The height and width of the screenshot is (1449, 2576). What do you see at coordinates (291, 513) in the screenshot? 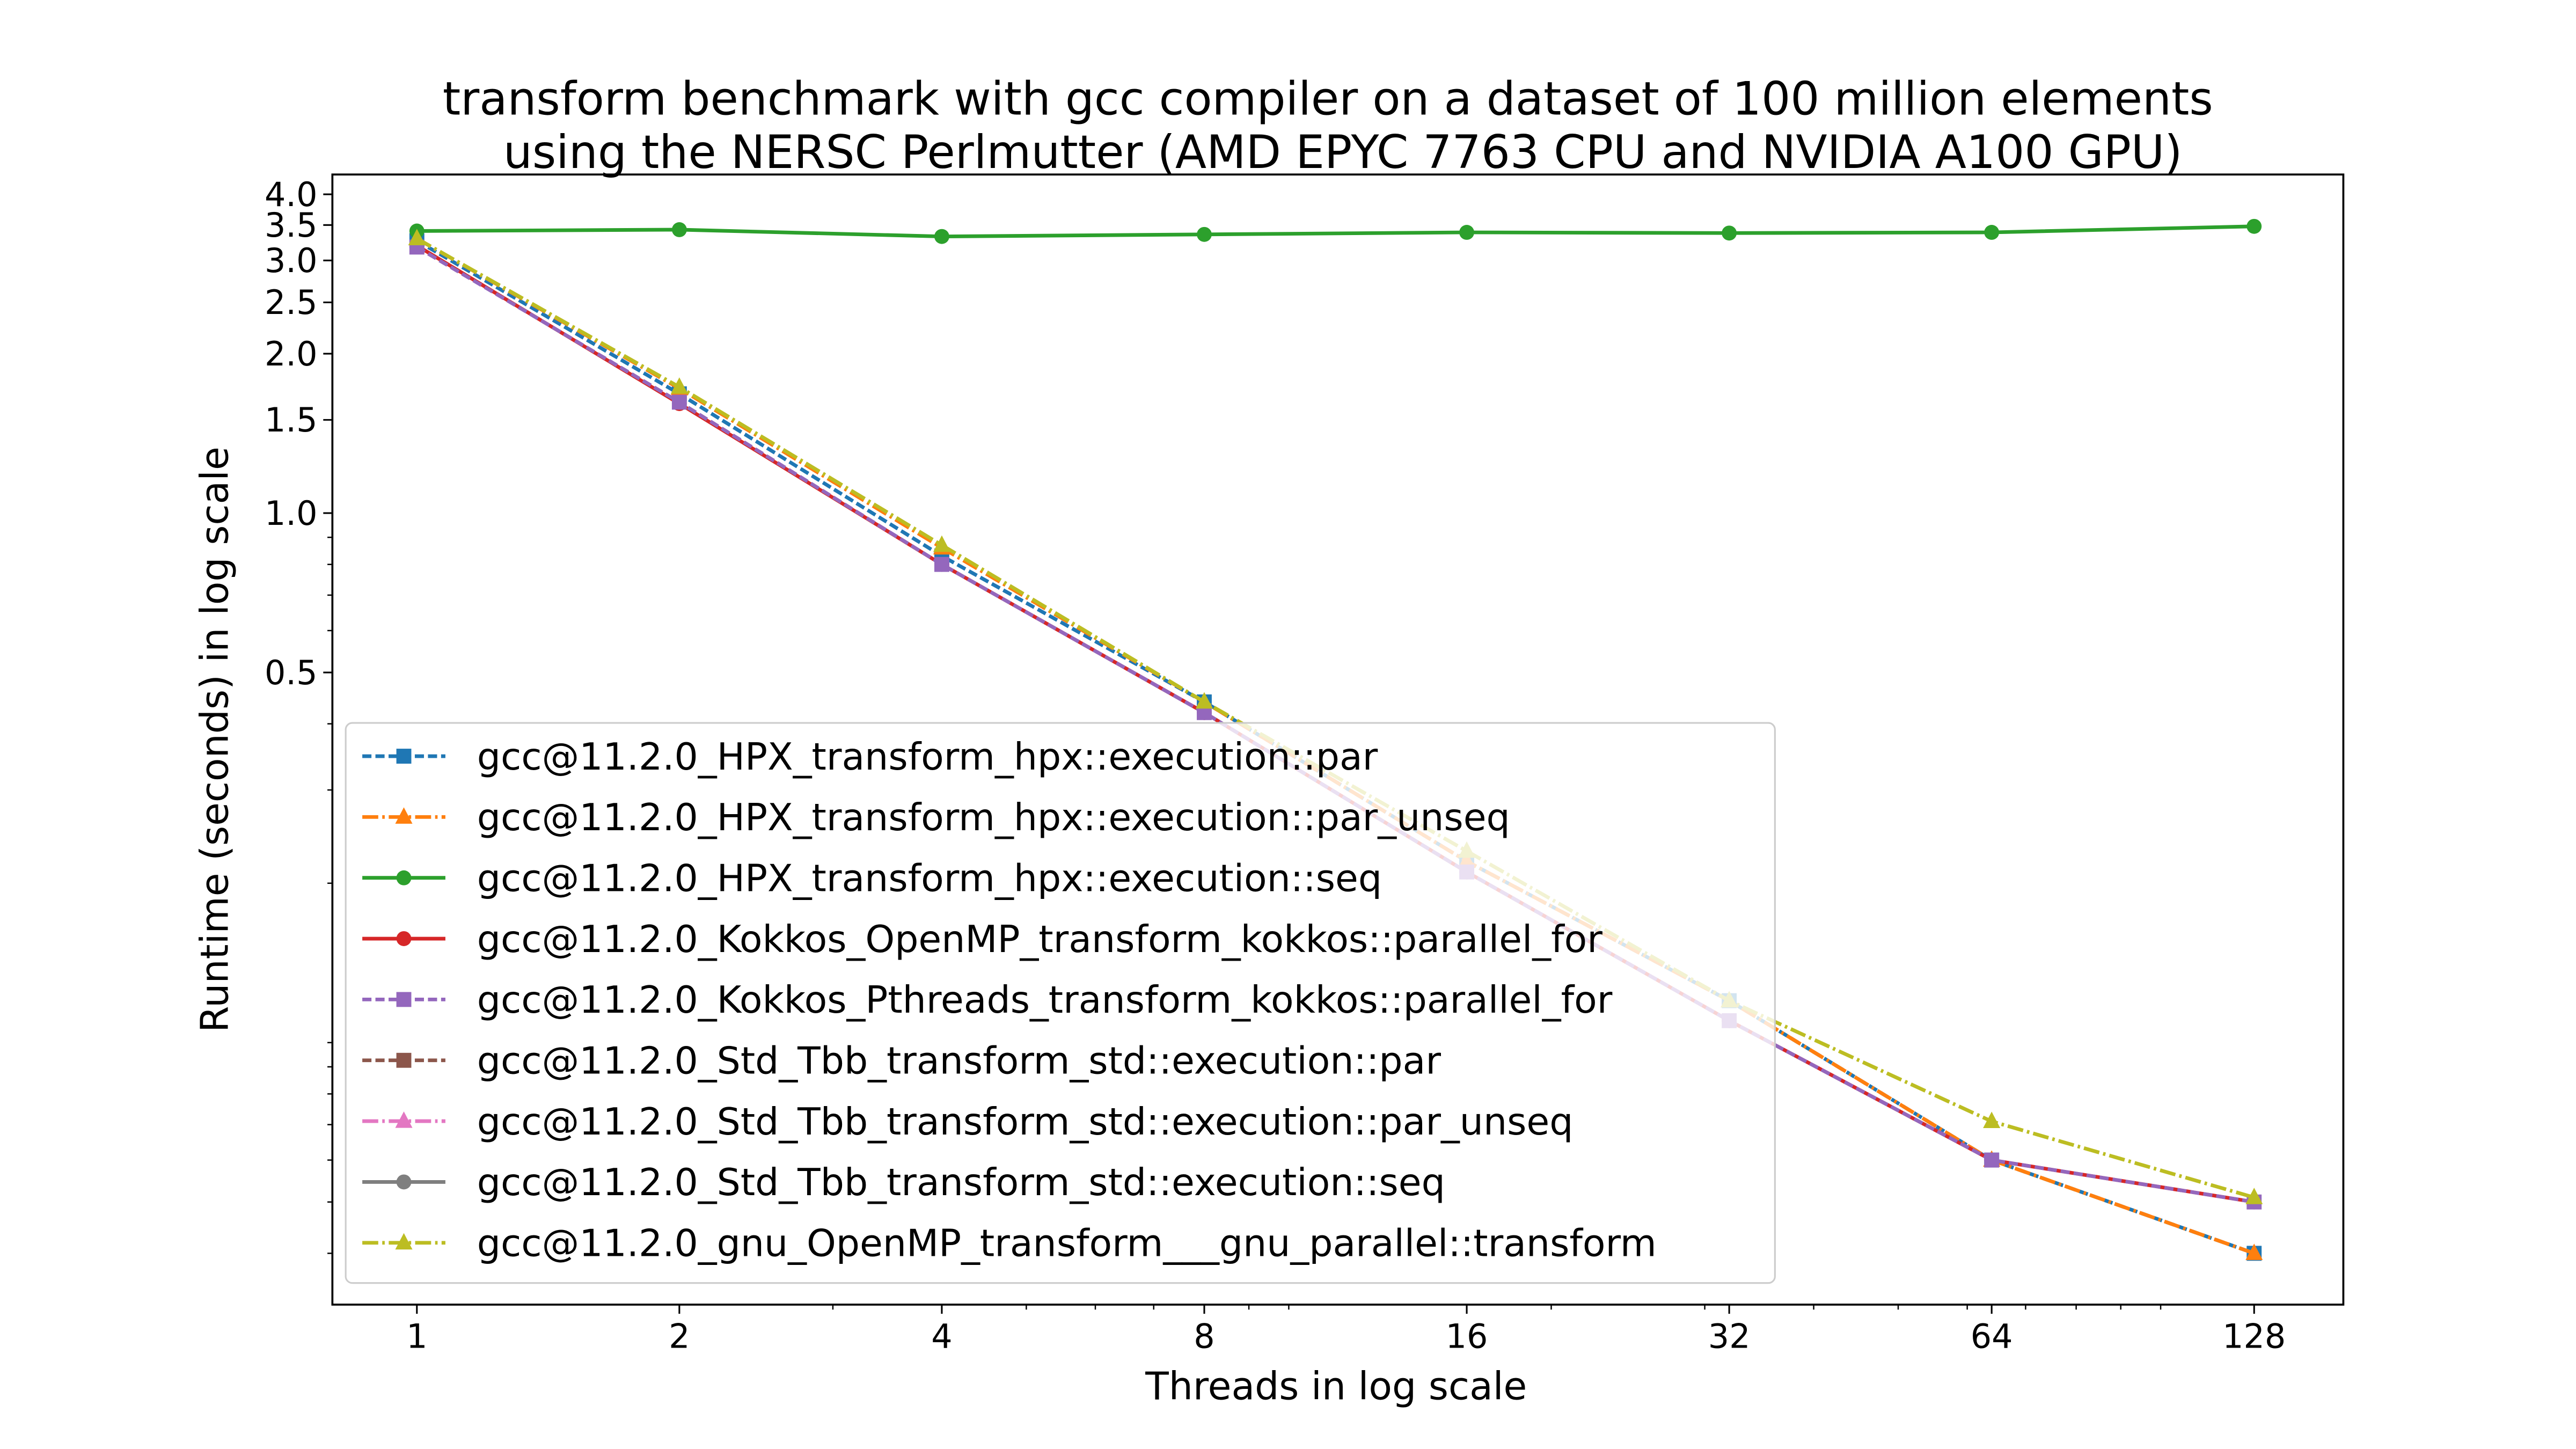
I see `y-tick-label: 1.0` at bounding box center [291, 513].